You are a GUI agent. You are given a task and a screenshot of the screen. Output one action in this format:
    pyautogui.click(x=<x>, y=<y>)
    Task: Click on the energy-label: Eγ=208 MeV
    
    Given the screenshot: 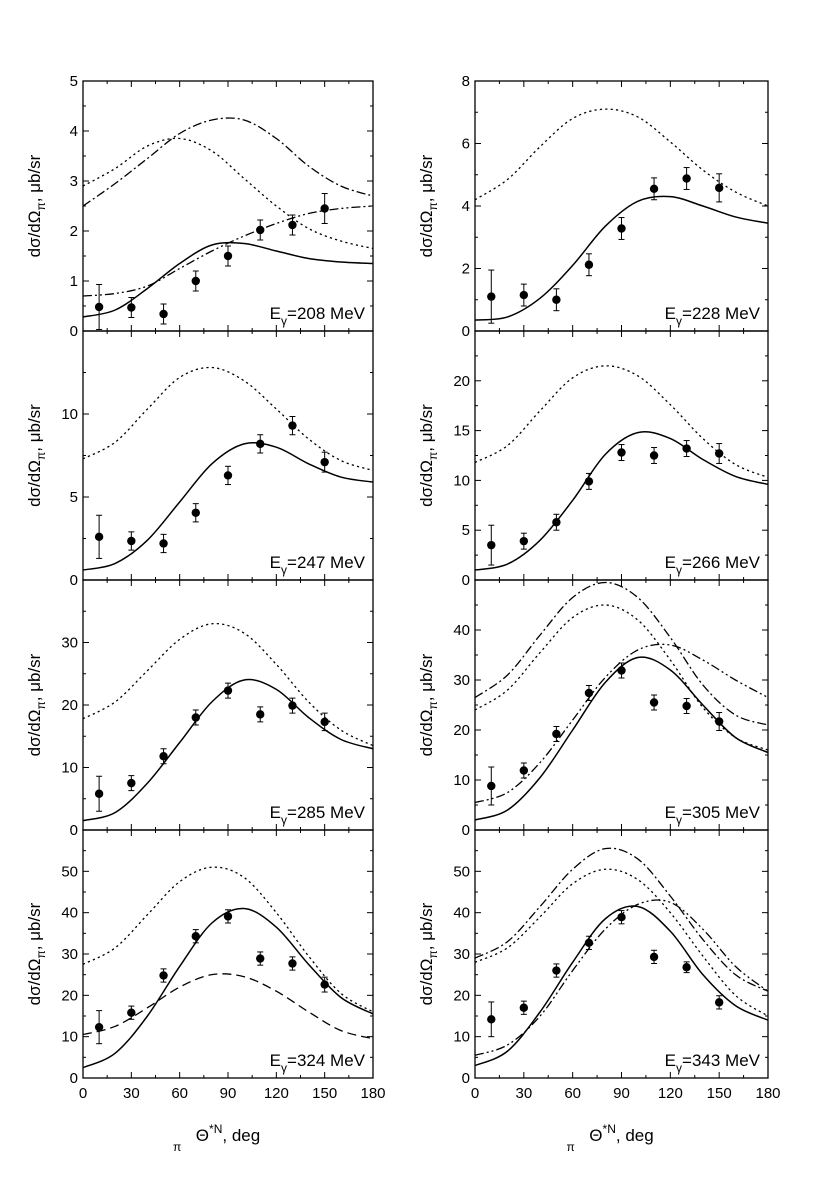 What is the action you would take?
    pyautogui.click(x=318, y=316)
    